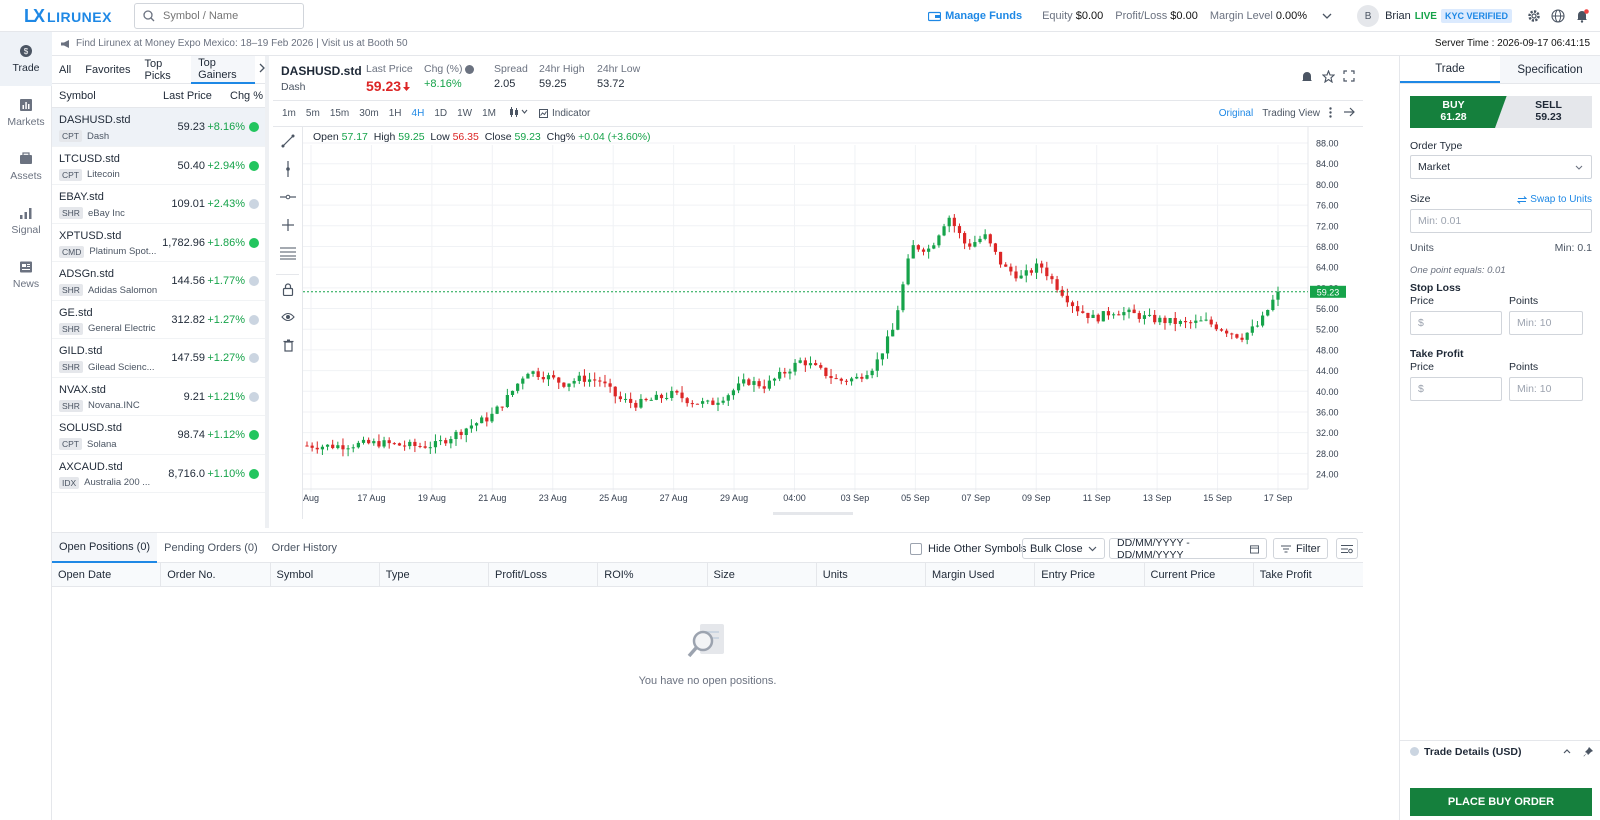  Describe the element at coordinates (1456, 323) in the screenshot. I see `sl-price-input: $` at that location.